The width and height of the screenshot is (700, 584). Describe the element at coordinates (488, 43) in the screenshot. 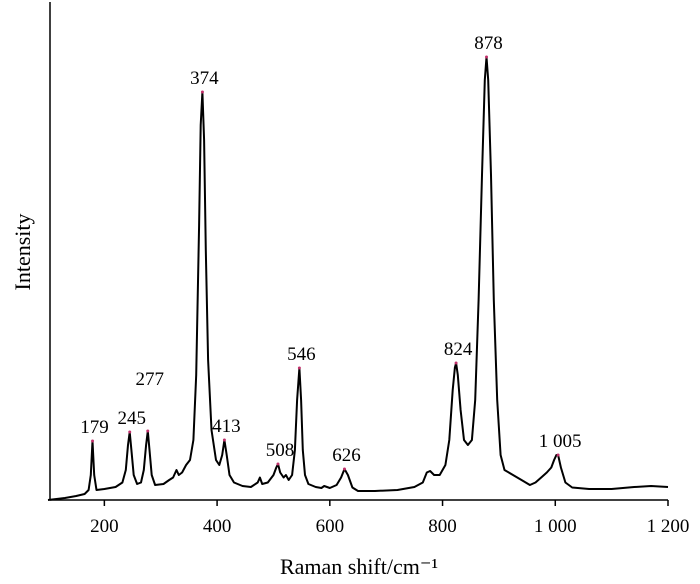

I see `peak-label: 878` at that location.